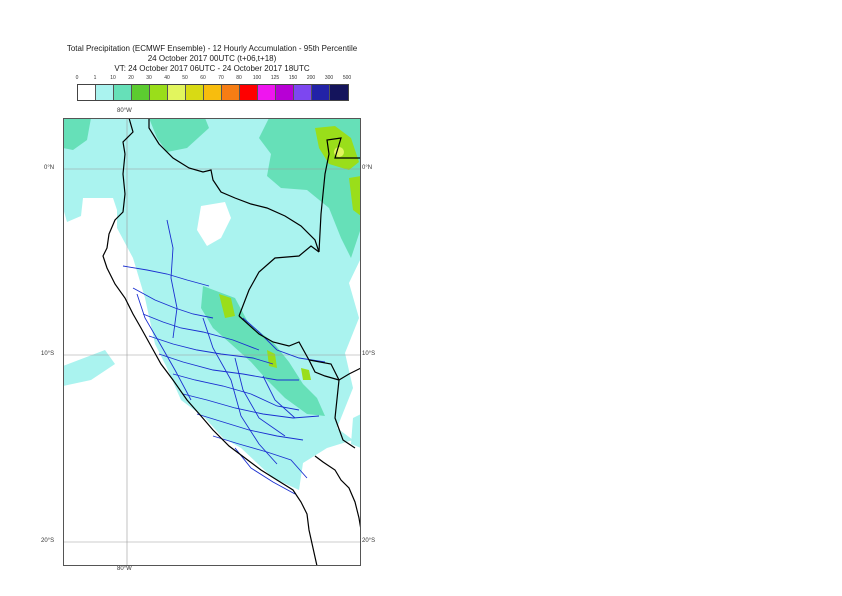 The image size is (842, 596). I want to click on legend-threshold-7: 60, so click(203, 78).